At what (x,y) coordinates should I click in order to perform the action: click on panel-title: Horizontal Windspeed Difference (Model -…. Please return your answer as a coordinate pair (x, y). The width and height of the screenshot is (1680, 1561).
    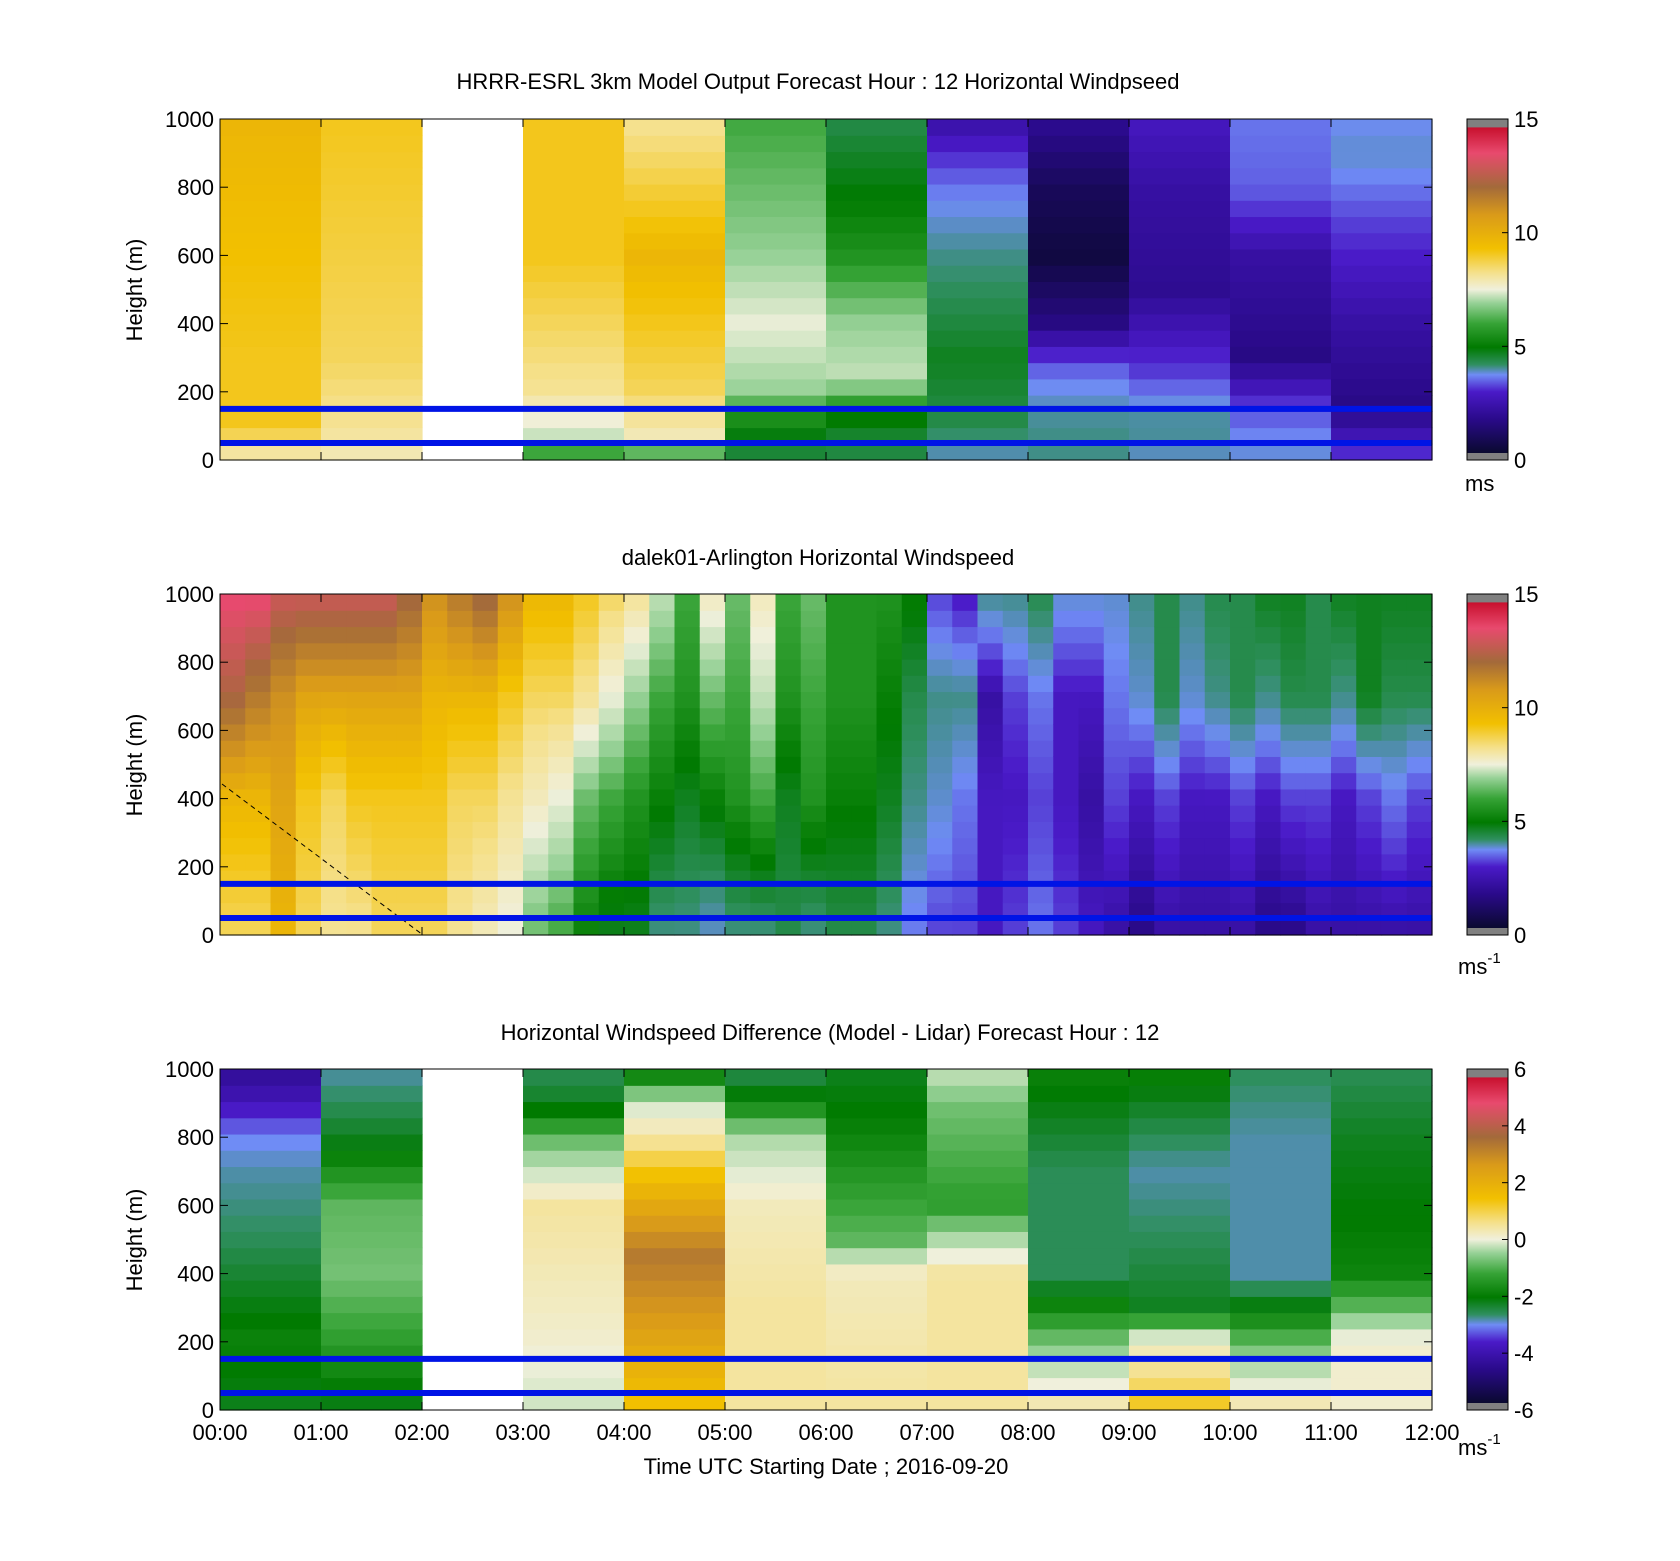
    Looking at the image, I should click on (830, 1032).